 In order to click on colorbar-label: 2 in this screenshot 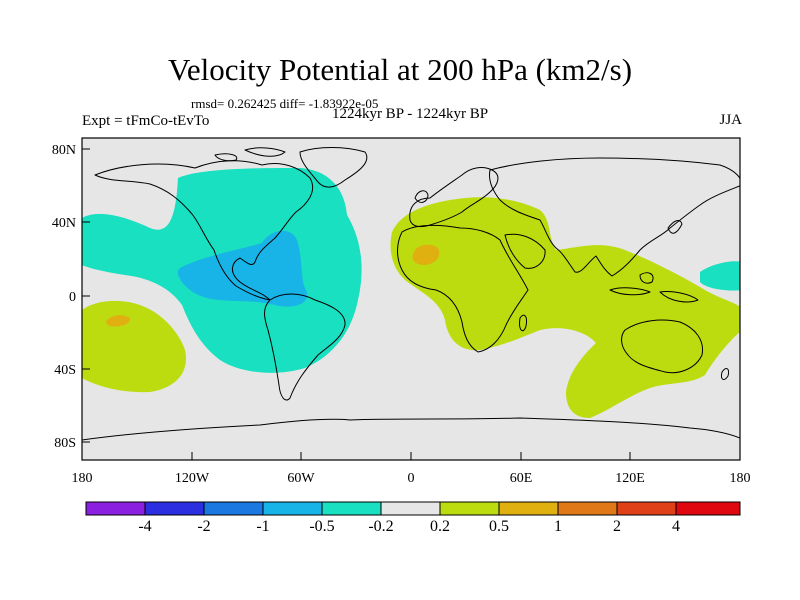, I will do `click(617, 526)`.